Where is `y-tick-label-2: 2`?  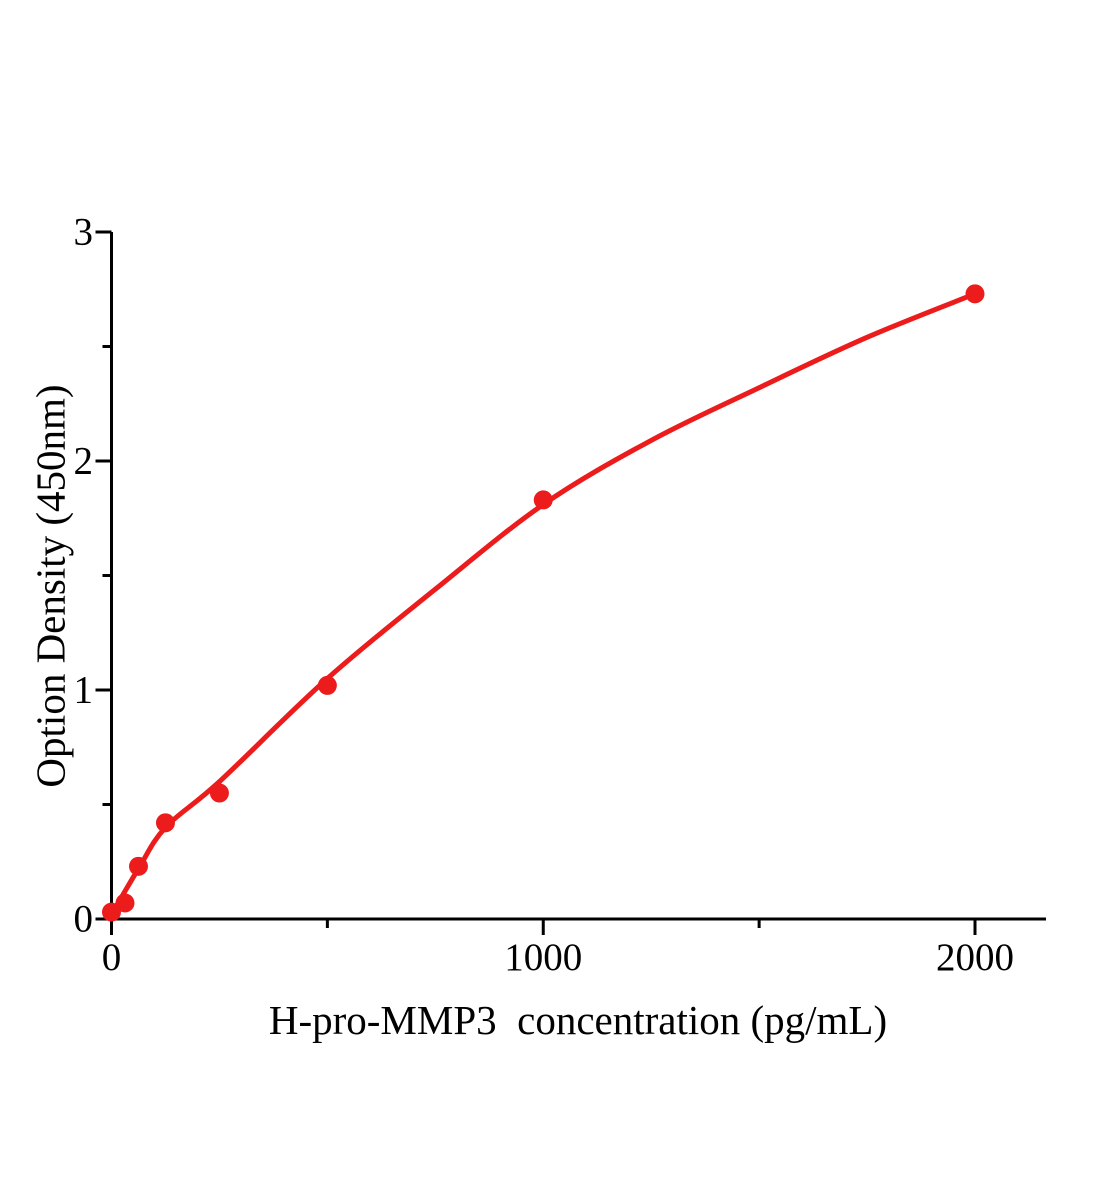
y-tick-label-2: 2 is located at coordinates (83, 461).